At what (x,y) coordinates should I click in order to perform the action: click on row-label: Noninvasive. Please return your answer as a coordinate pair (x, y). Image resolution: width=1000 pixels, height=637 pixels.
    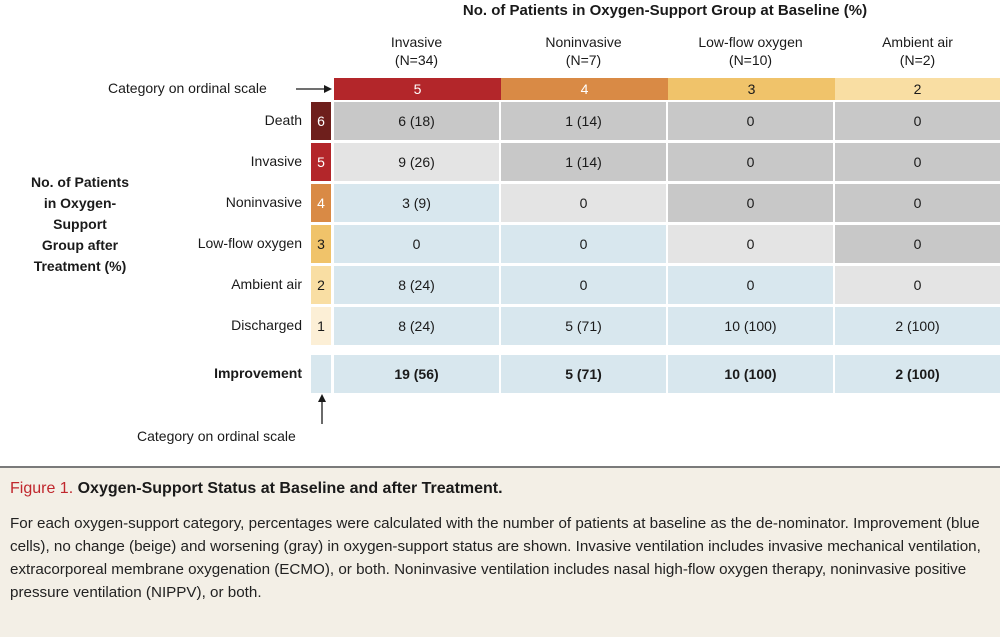
    Looking at the image, I should click on (263, 202).